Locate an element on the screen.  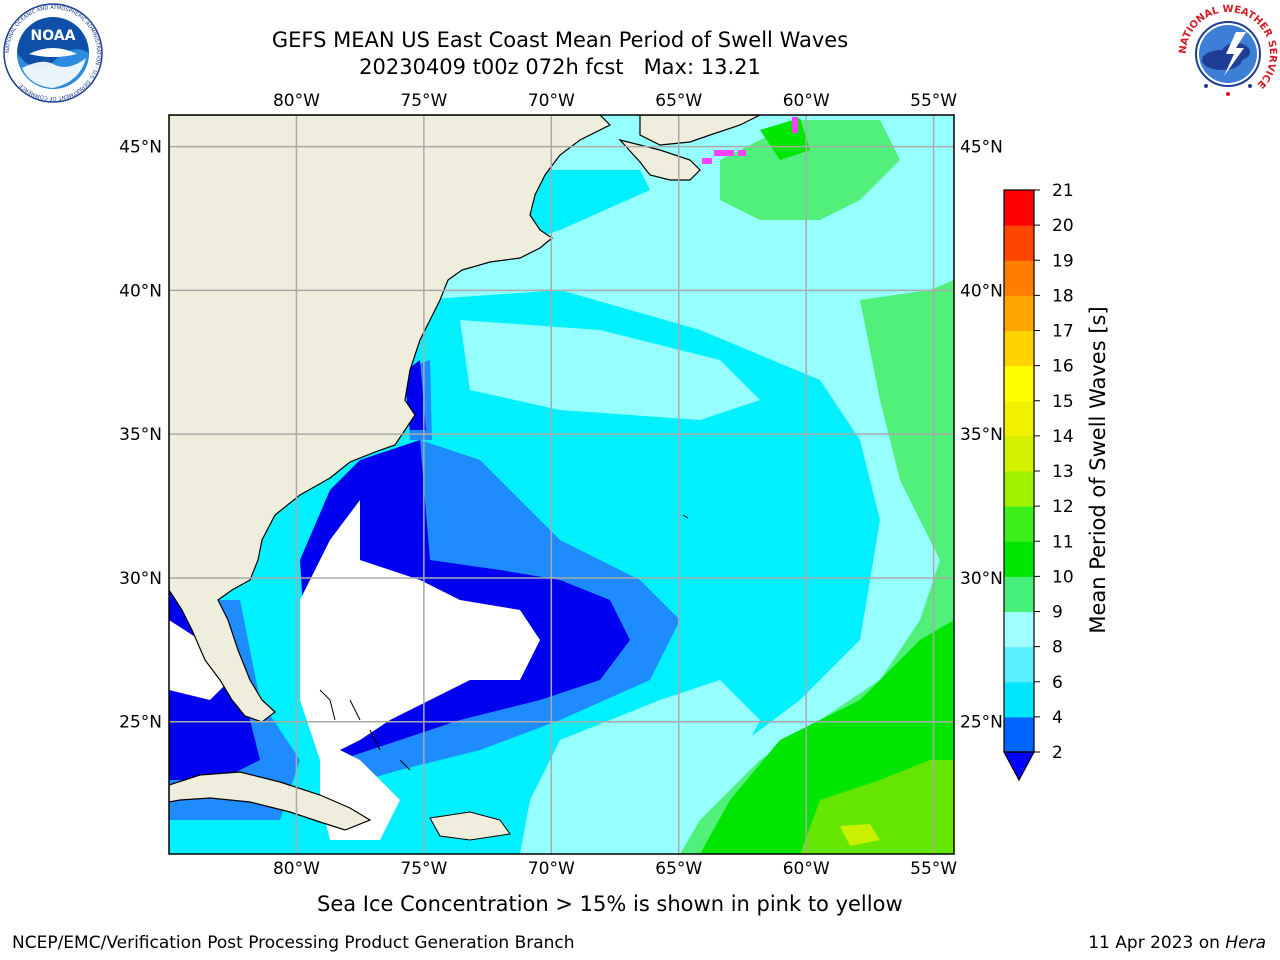
land-cuba is located at coordinates (270, 801).